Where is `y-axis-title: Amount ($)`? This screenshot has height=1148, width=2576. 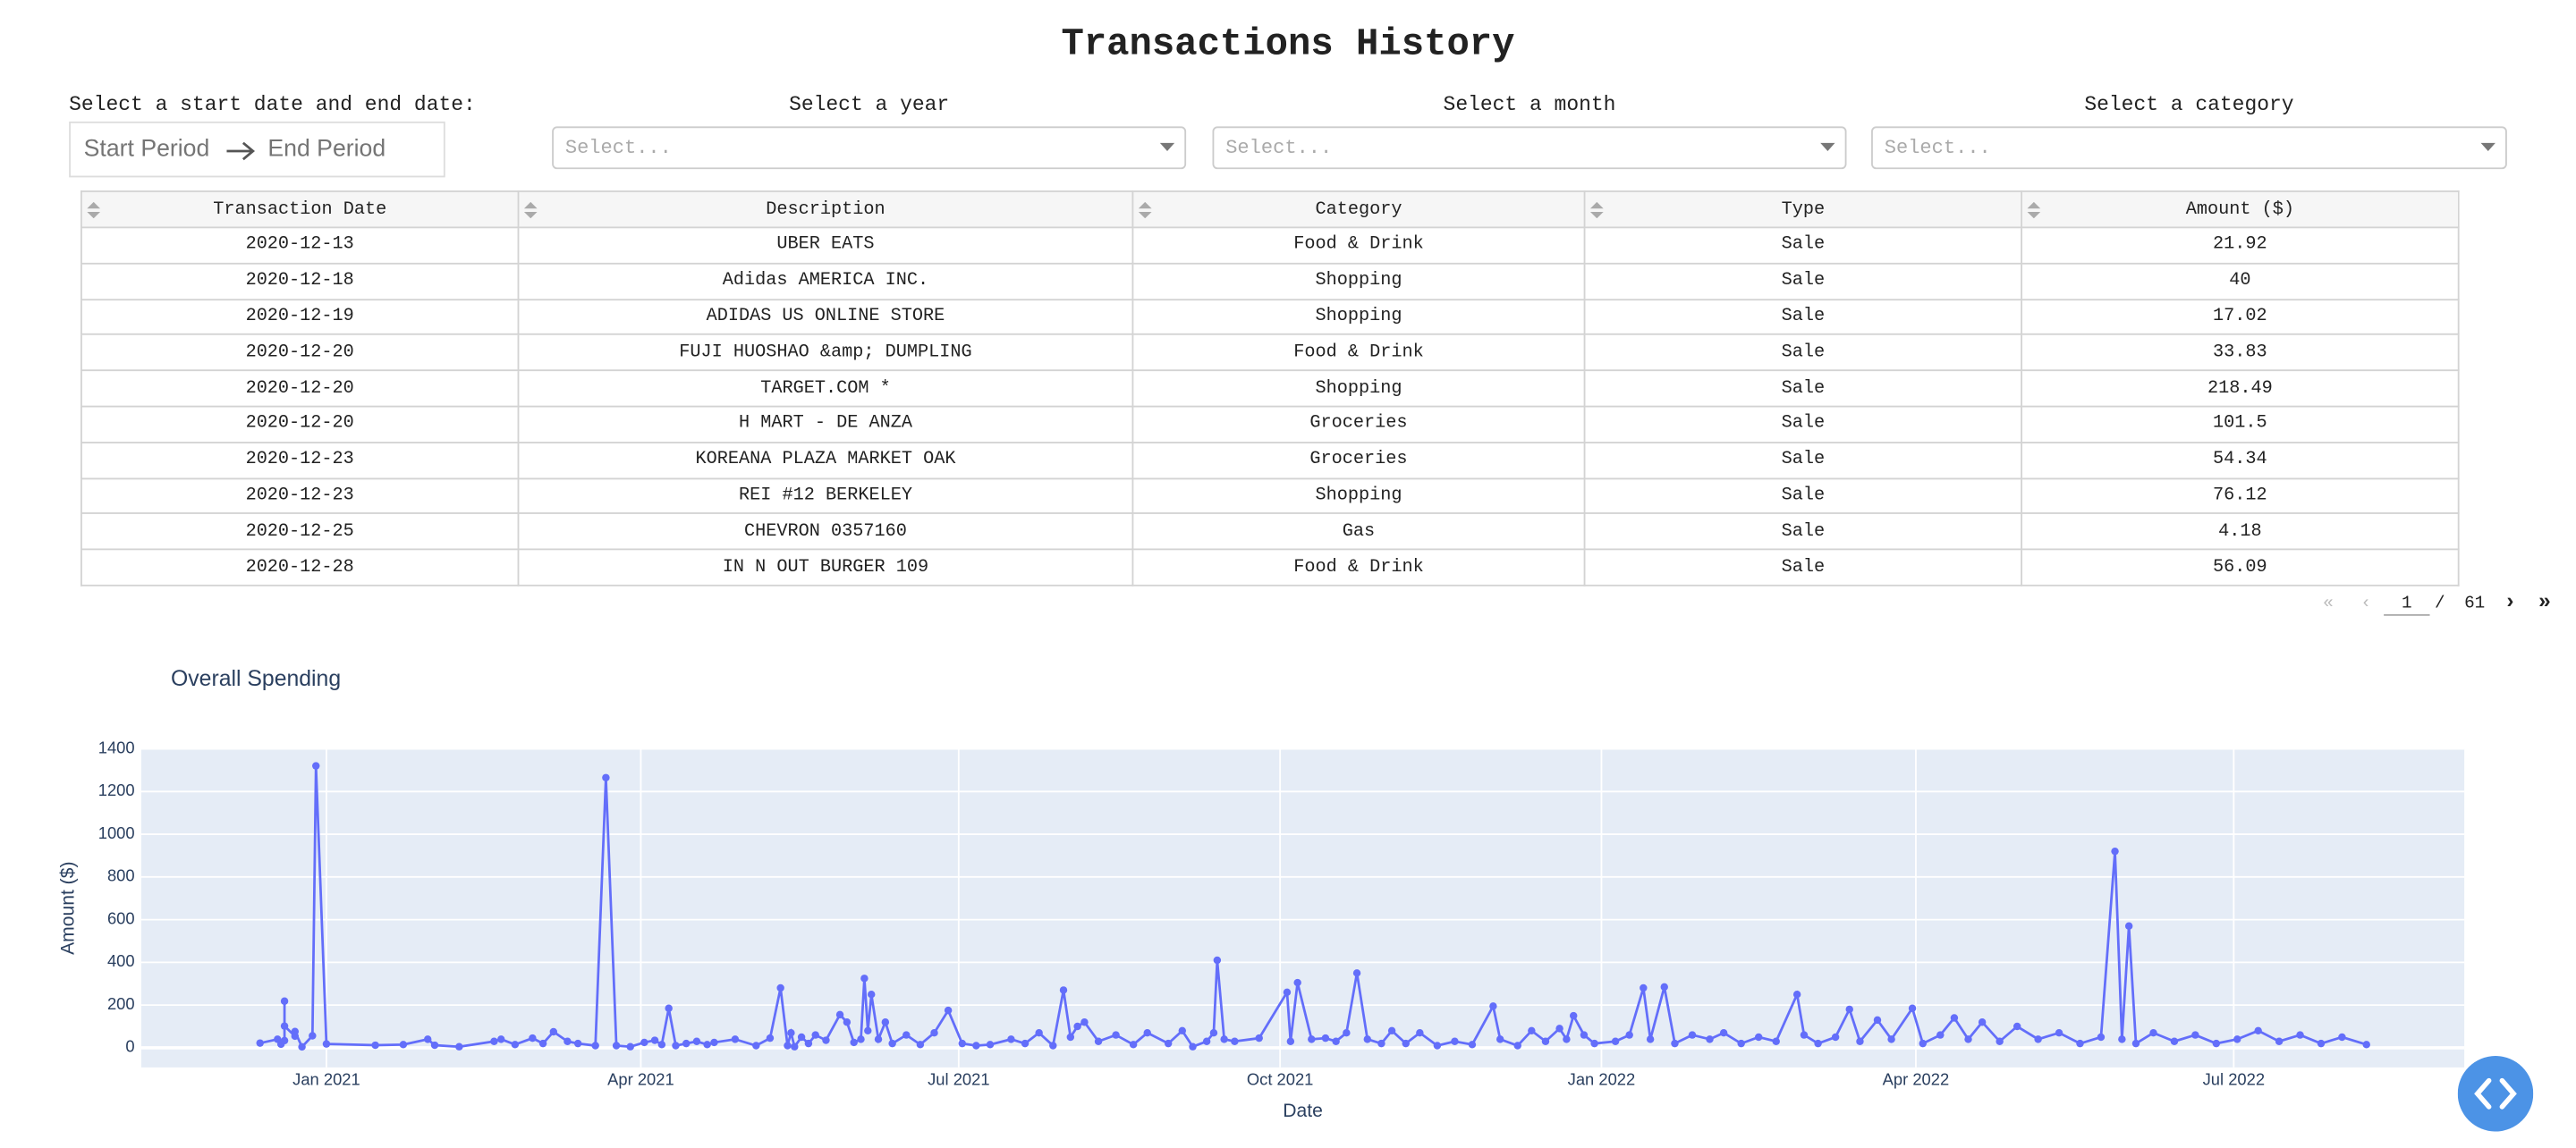
y-axis-title: Amount ($) is located at coordinates (68, 908).